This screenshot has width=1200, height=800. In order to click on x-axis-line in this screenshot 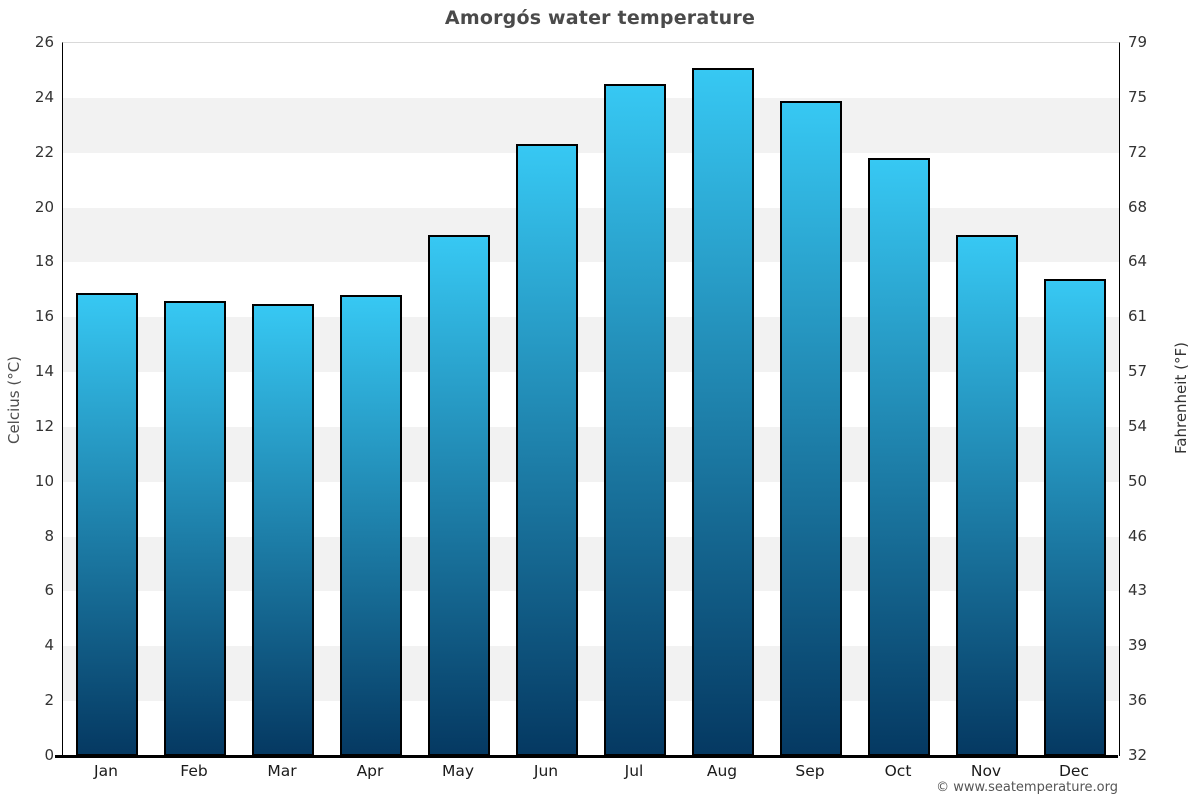, I will do `click(586, 756)`.